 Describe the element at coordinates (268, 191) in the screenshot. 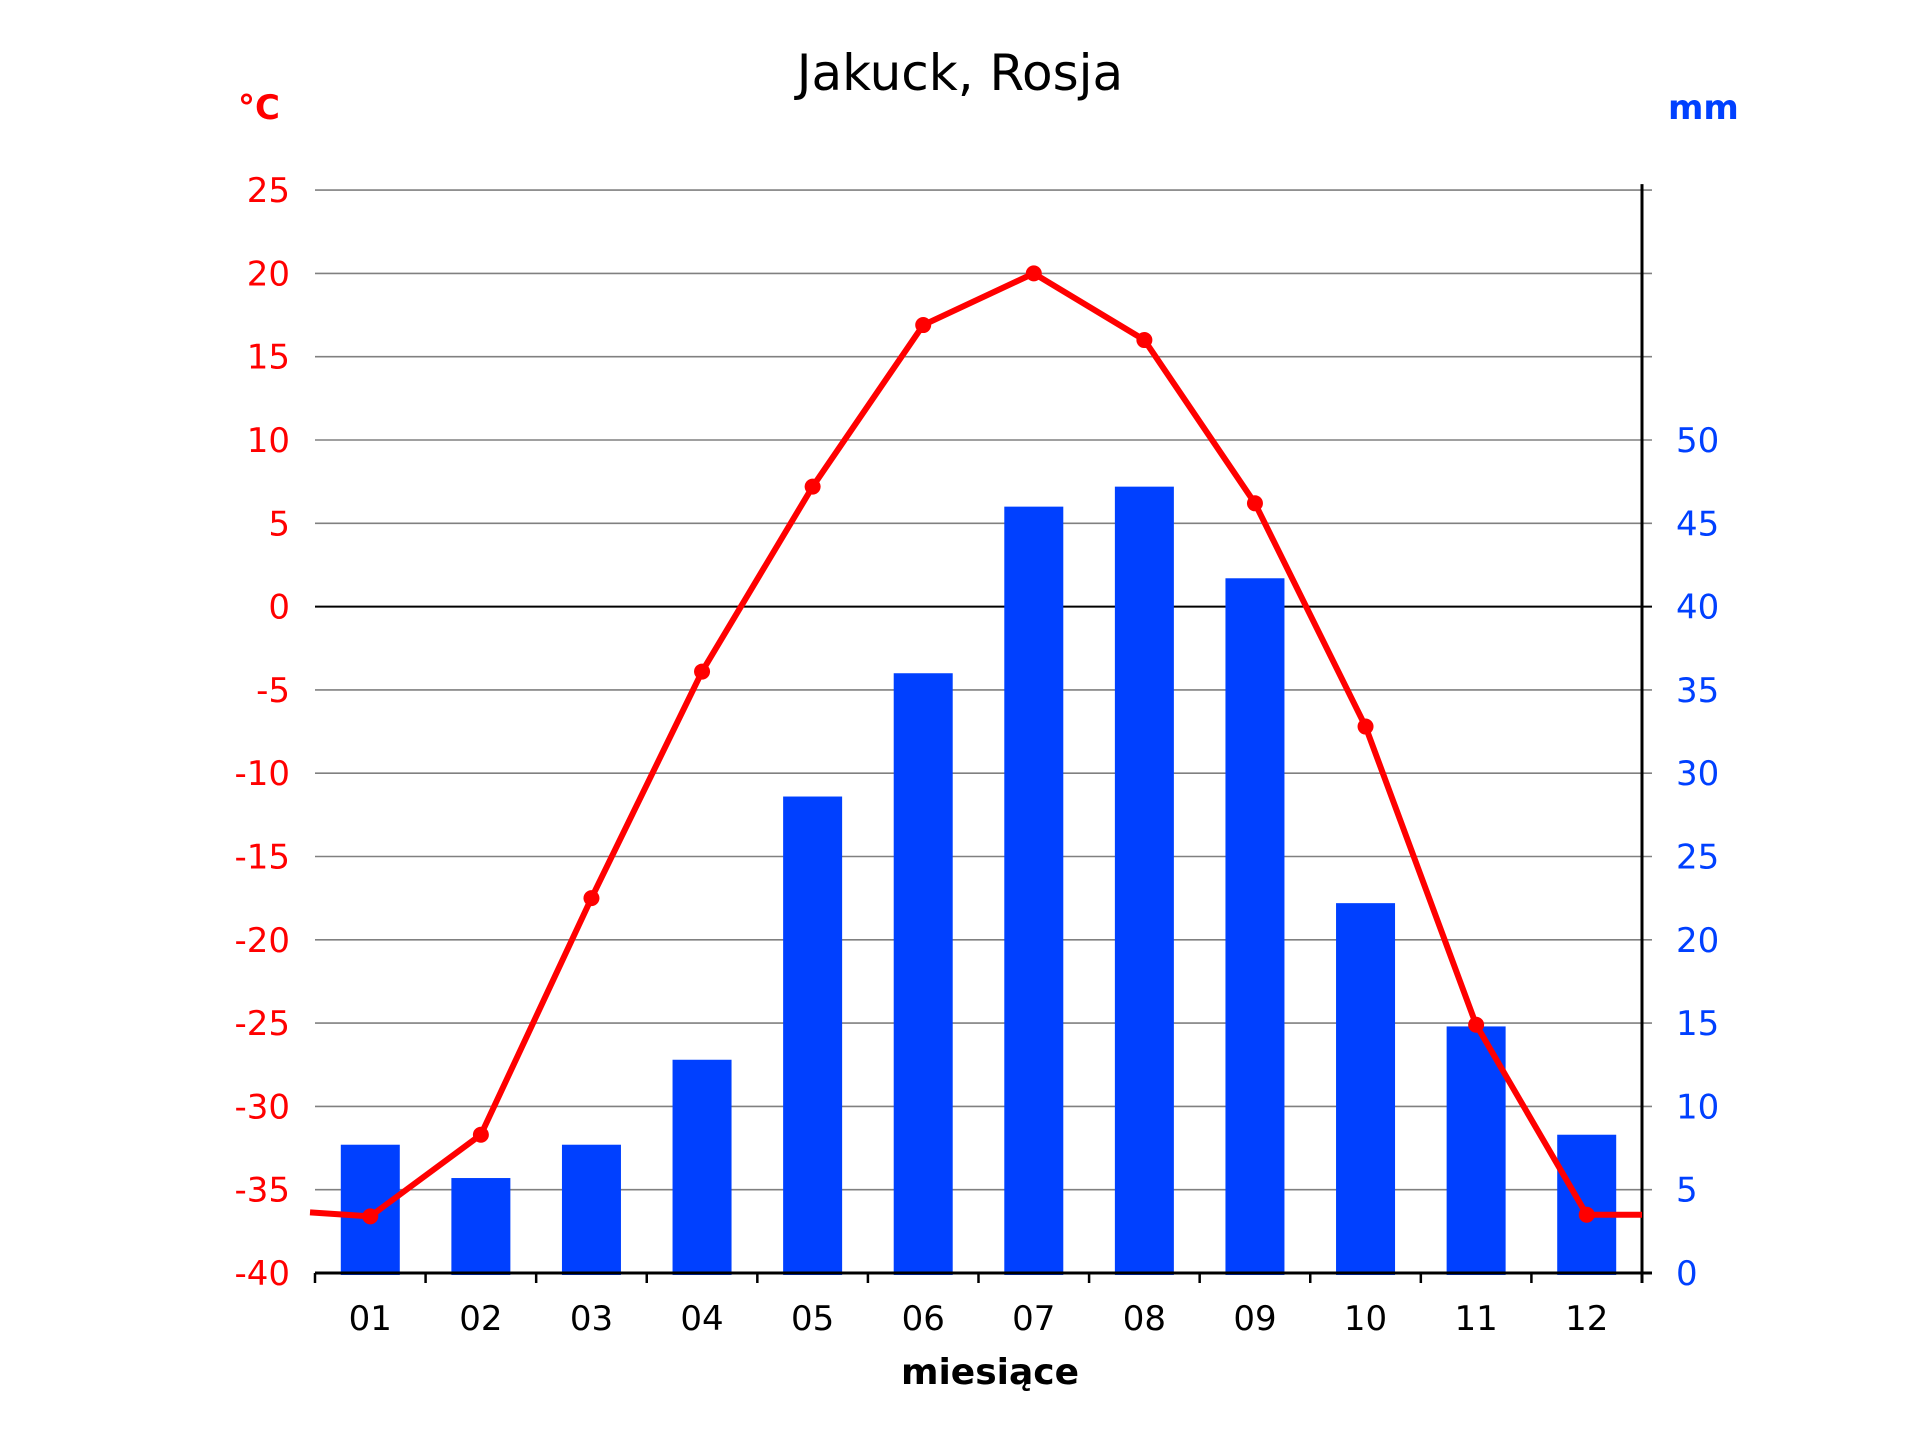

I see `left-tick-label: 25` at that location.